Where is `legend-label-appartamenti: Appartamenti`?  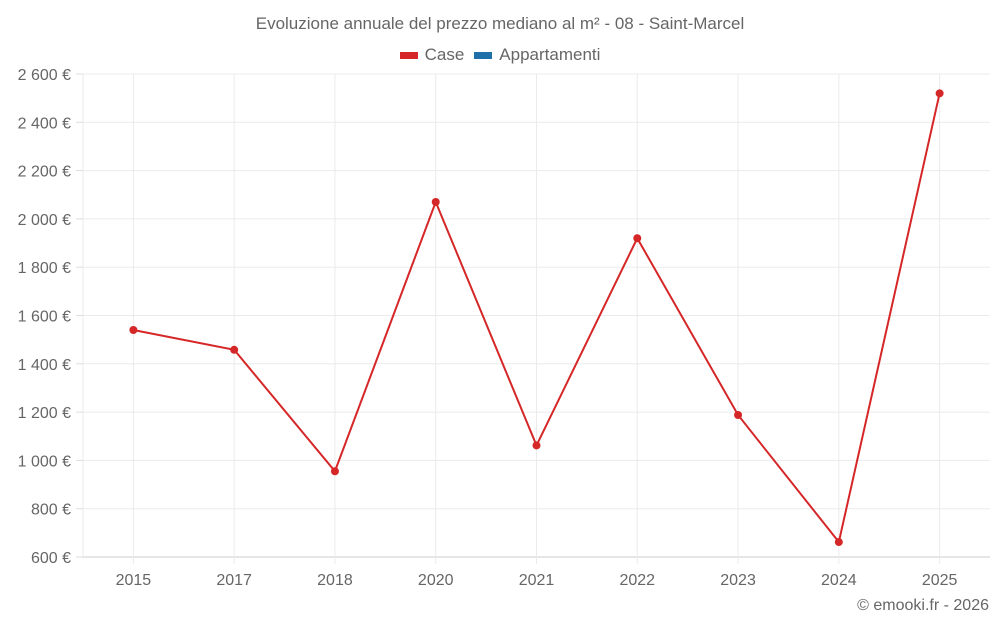 legend-label-appartamenti: Appartamenti is located at coordinates (550, 54).